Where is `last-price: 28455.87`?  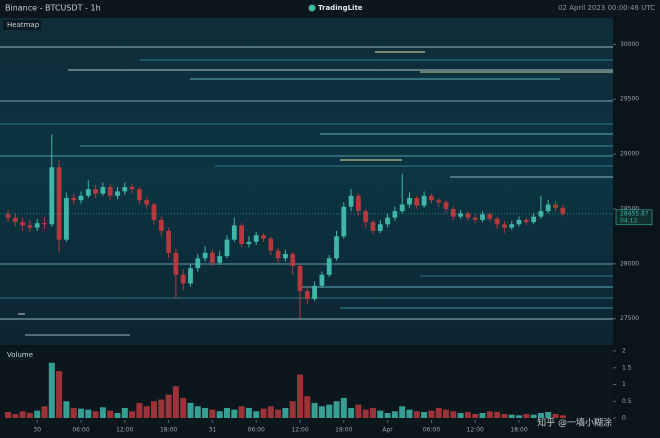
last-price: 28455.87 is located at coordinates (634, 213).